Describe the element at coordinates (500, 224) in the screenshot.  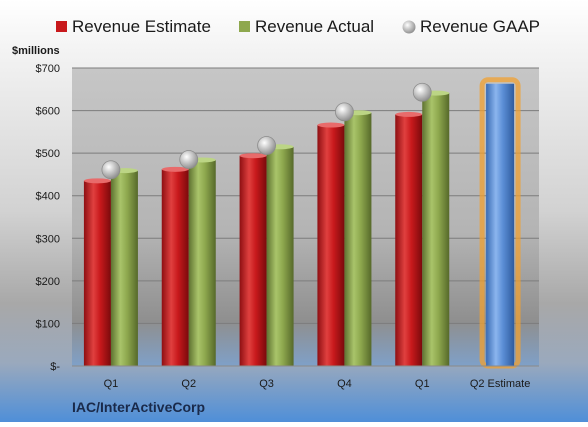
I see `bar-q2-estimate` at that location.